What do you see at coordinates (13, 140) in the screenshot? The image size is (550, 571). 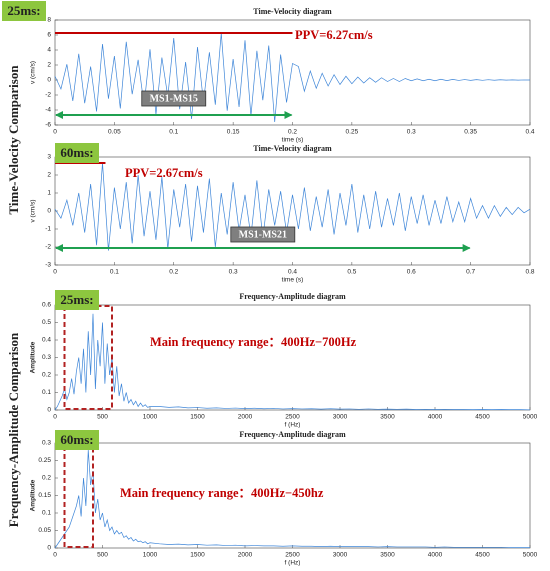 I see `row-label: Time-Velocity Comparison` at bounding box center [13, 140].